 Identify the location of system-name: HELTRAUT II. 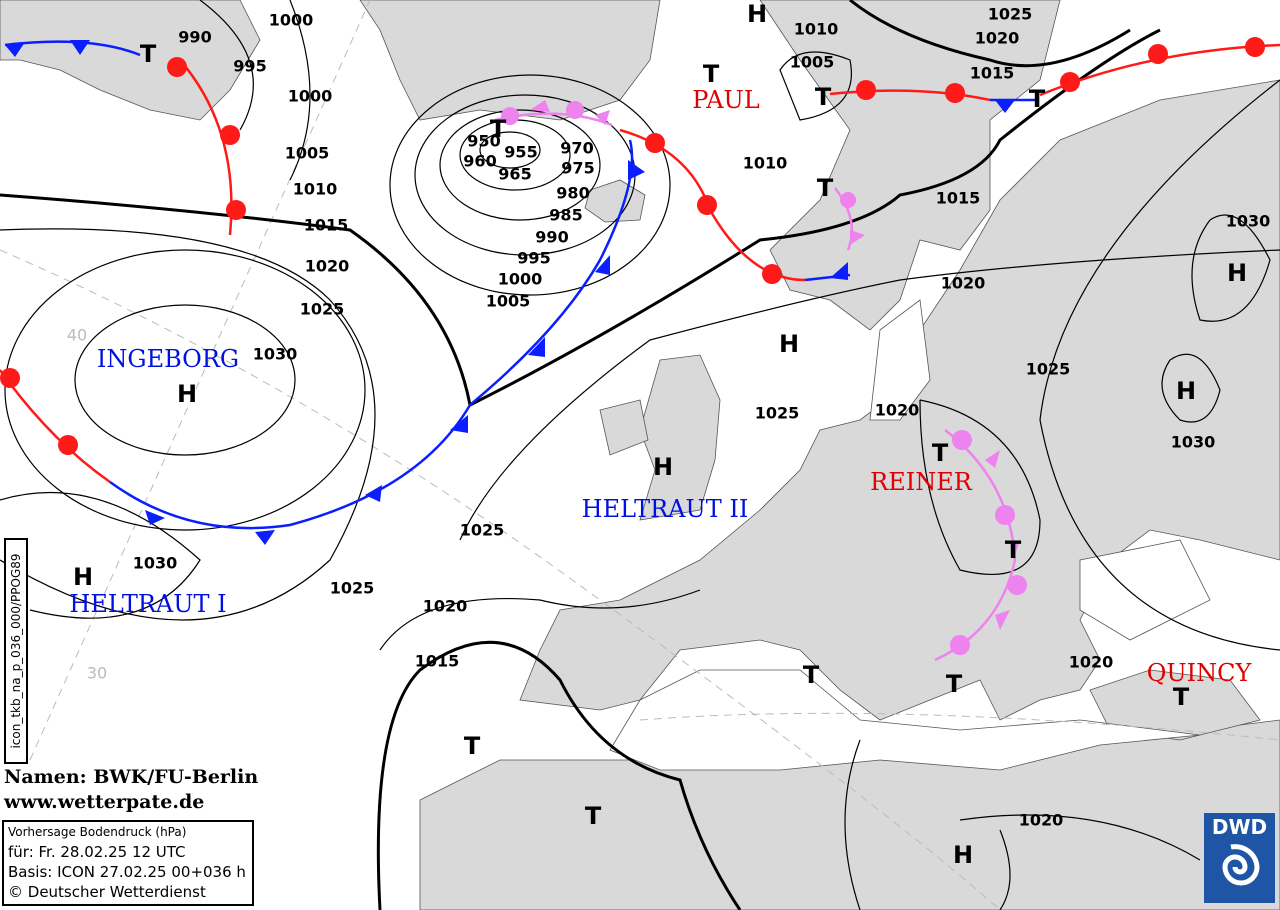
(665, 509).